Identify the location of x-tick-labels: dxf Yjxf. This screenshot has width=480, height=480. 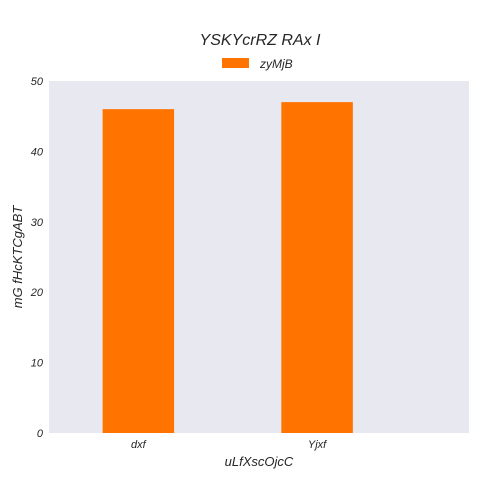
(229, 445).